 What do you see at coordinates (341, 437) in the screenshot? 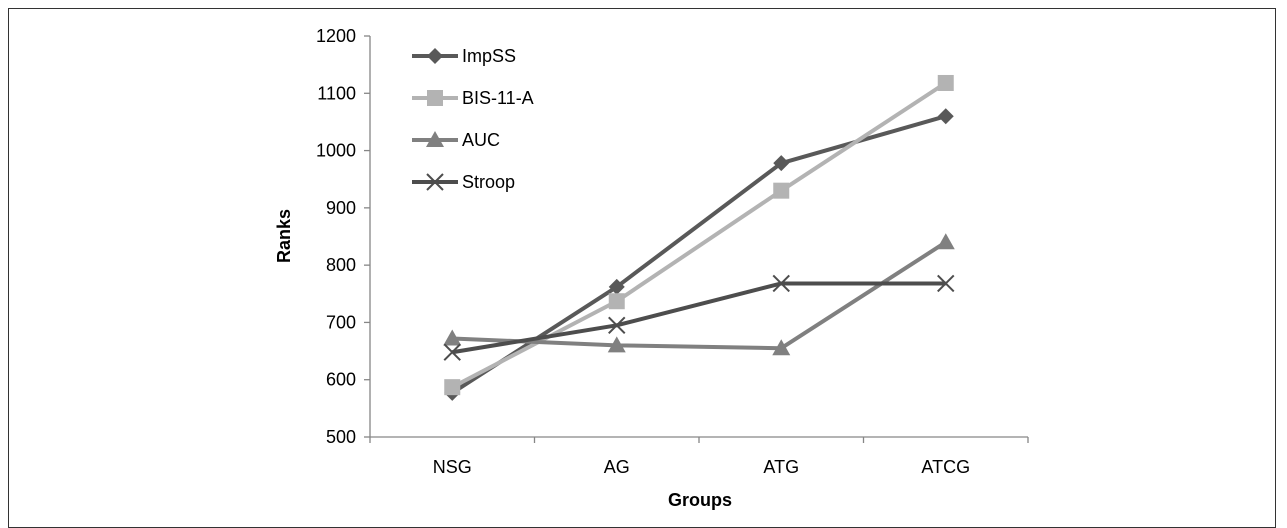
I see `y-tick-label: 500` at bounding box center [341, 437].